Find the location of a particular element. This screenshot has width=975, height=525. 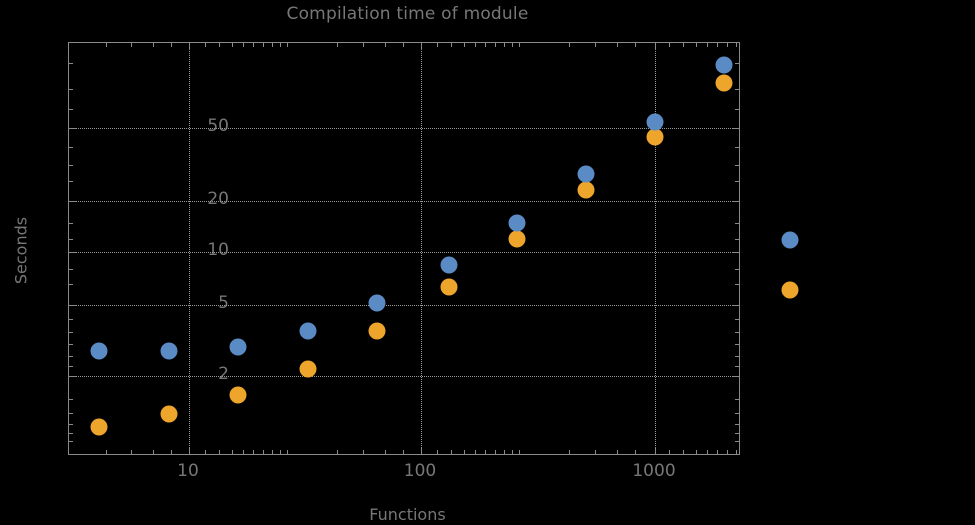

x-tick-label: 1000 is located at coordinates (654, 471).